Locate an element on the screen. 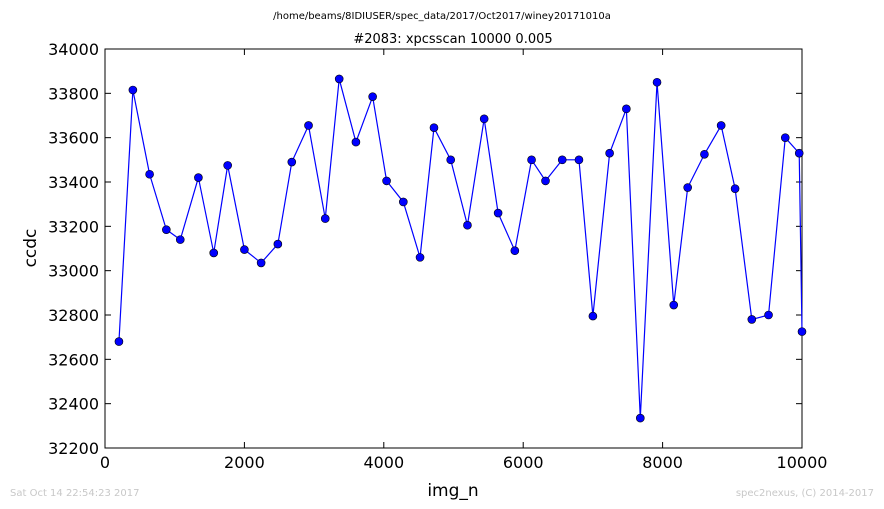 This screenshot has height=509, width=884. y-tick-label: 32600 is located at coordinates (73, 359).